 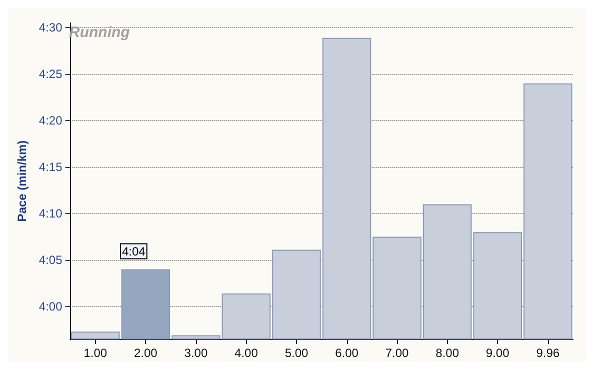 What do you see at coordinates (548, 353) in the screenshot?
I see `x-tick-label: 9.96` at bounding box center [548, 353].